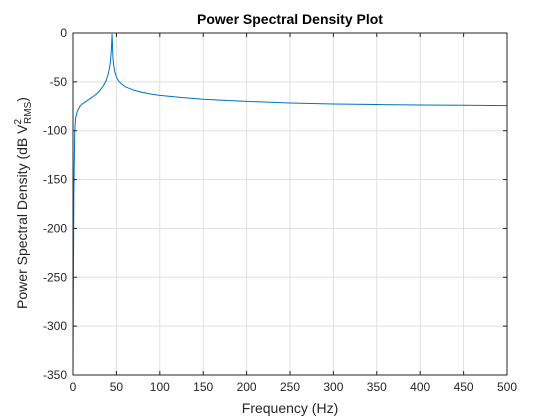 This screenshot has width=560, height=420. Describe the element at coordinates (55, 180) in the screenshot. I see `y-tick-label: -150` at that location.